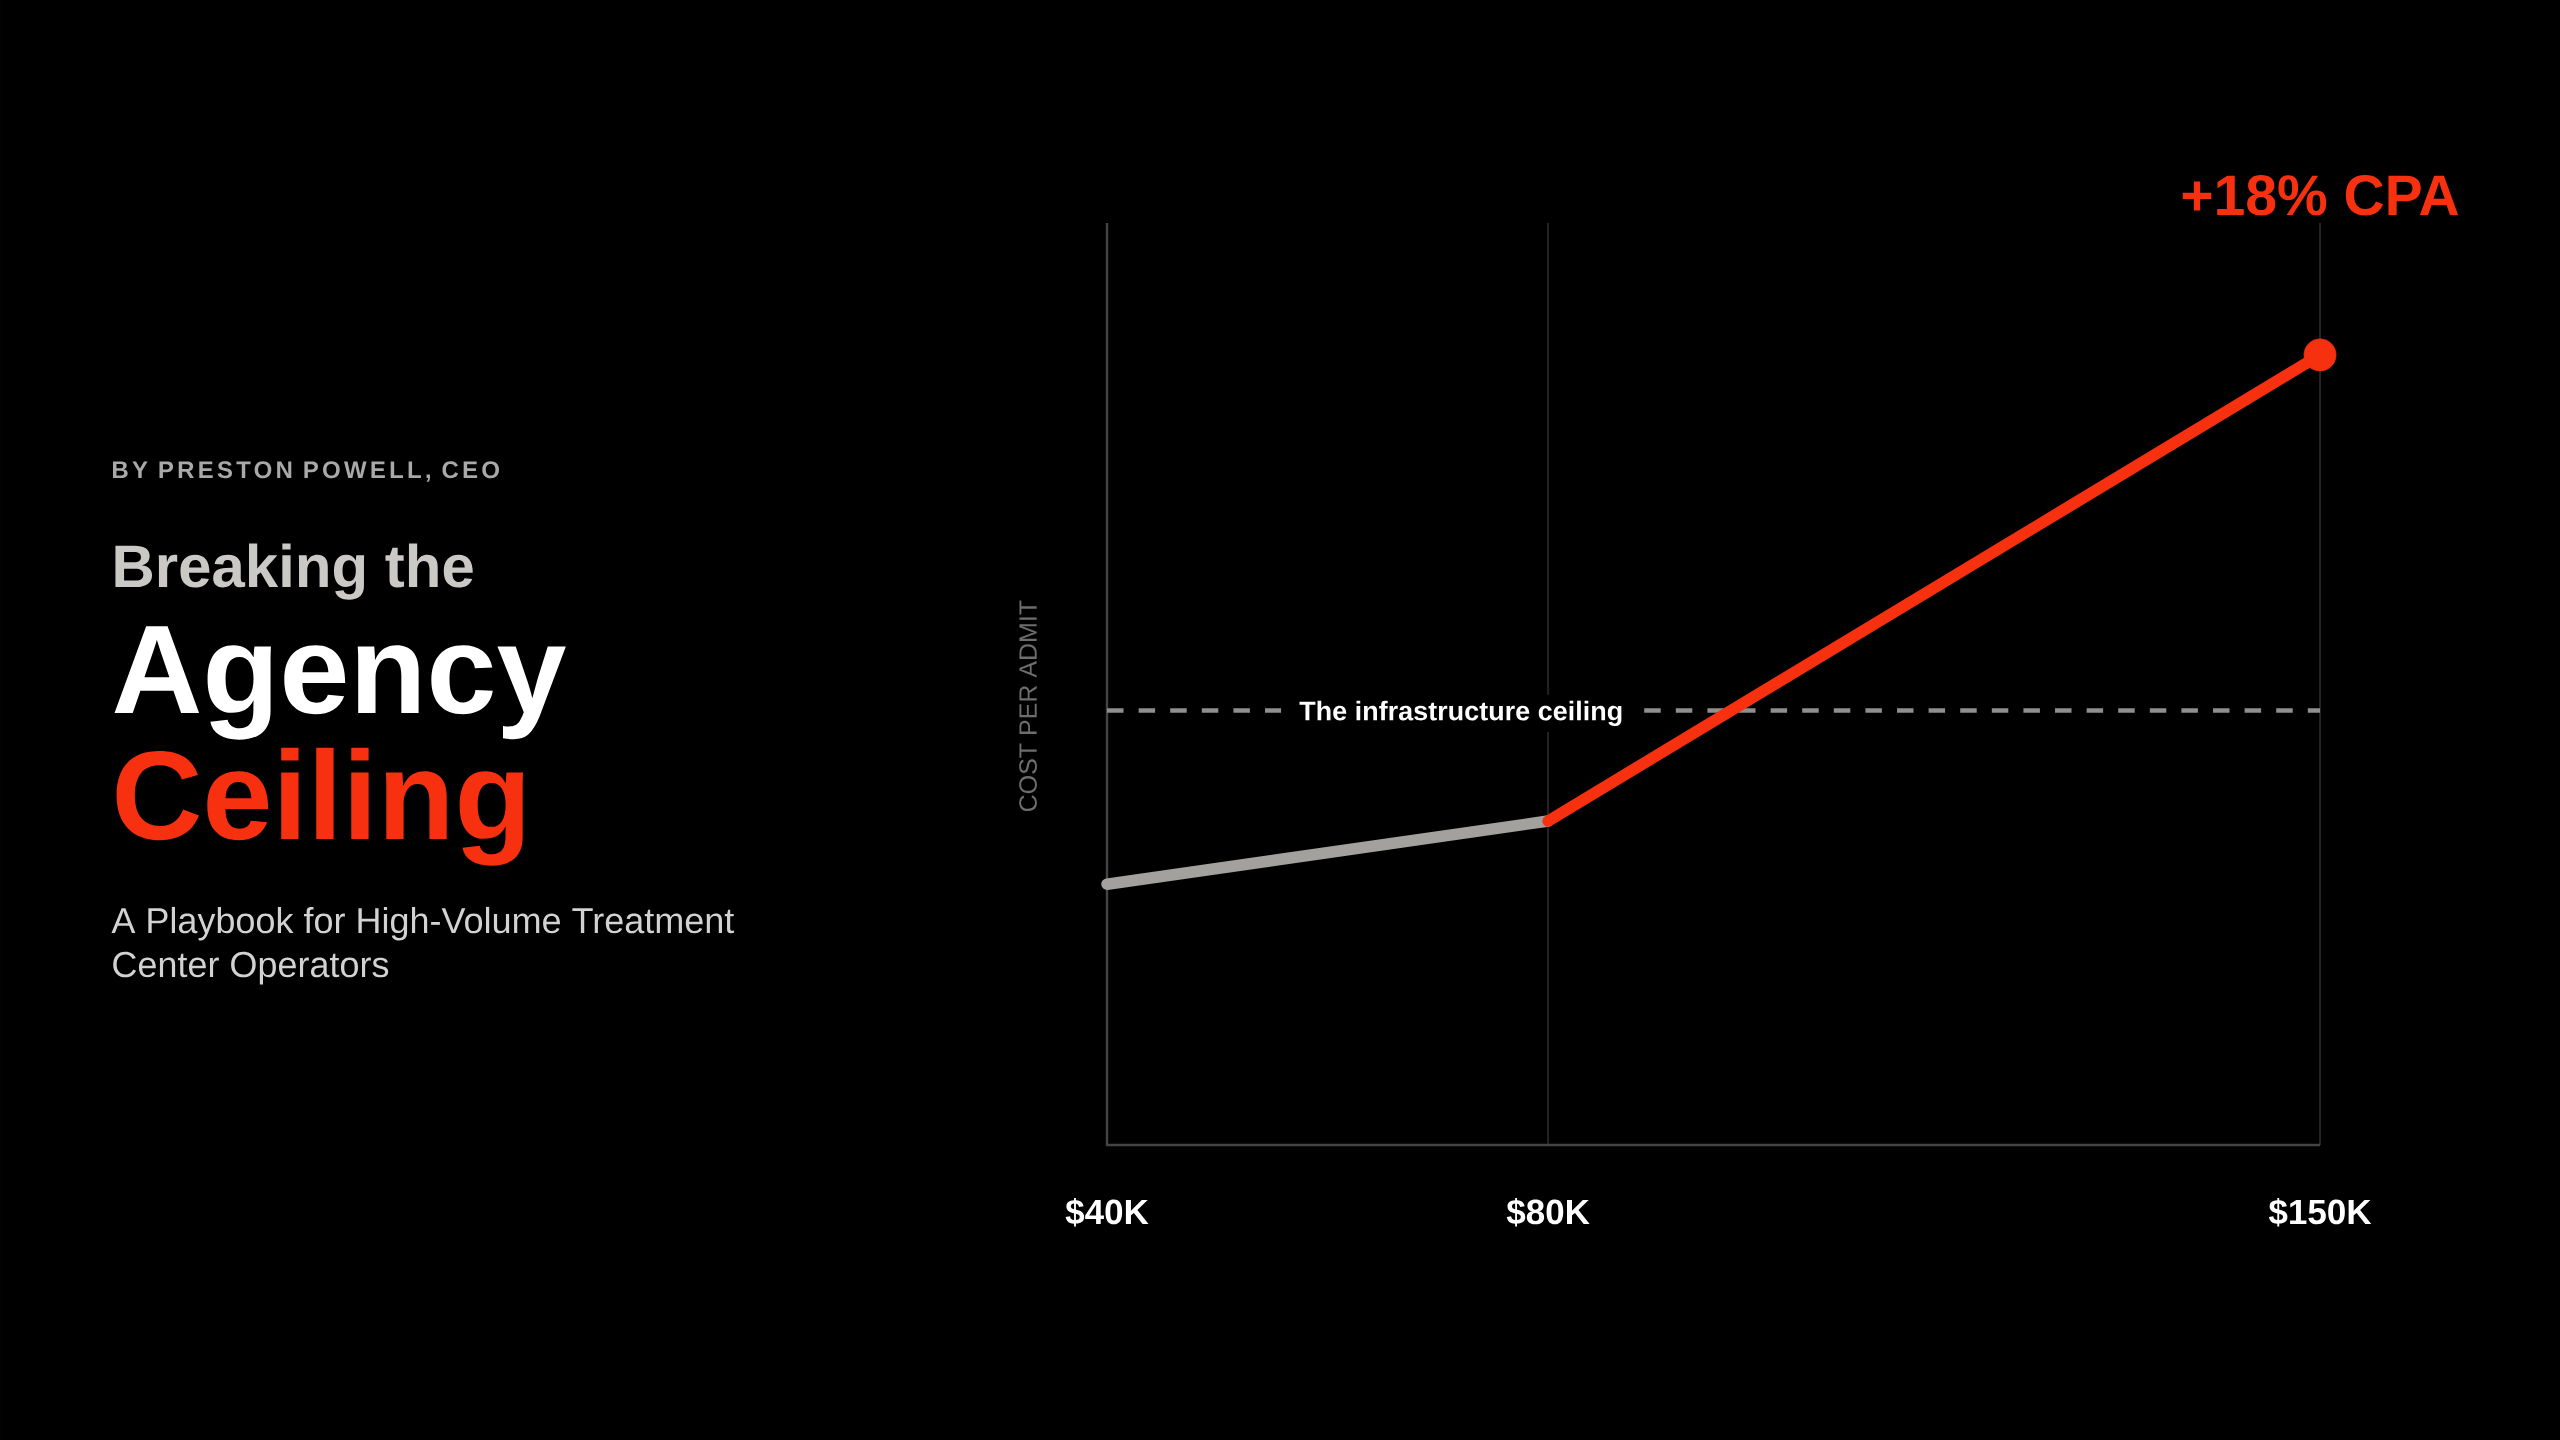 Image resolution: width=2560 pixels, height=1440 pixels. What do you see at coordinates (423, 945) in the screenshot?
I see `text: A Playbook for High-Volume Treatment Center Operators` at bounding box center [423, 945].